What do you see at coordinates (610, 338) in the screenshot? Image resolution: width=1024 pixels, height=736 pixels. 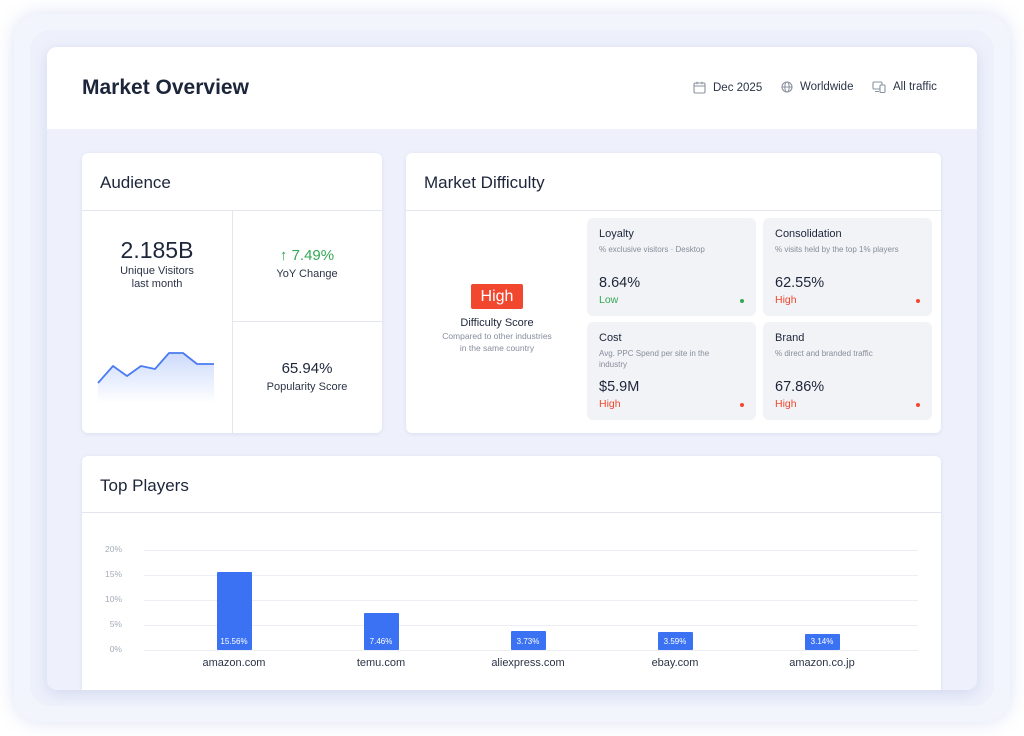 I see `metric-title: Cost` at bounding box center [610, 338].